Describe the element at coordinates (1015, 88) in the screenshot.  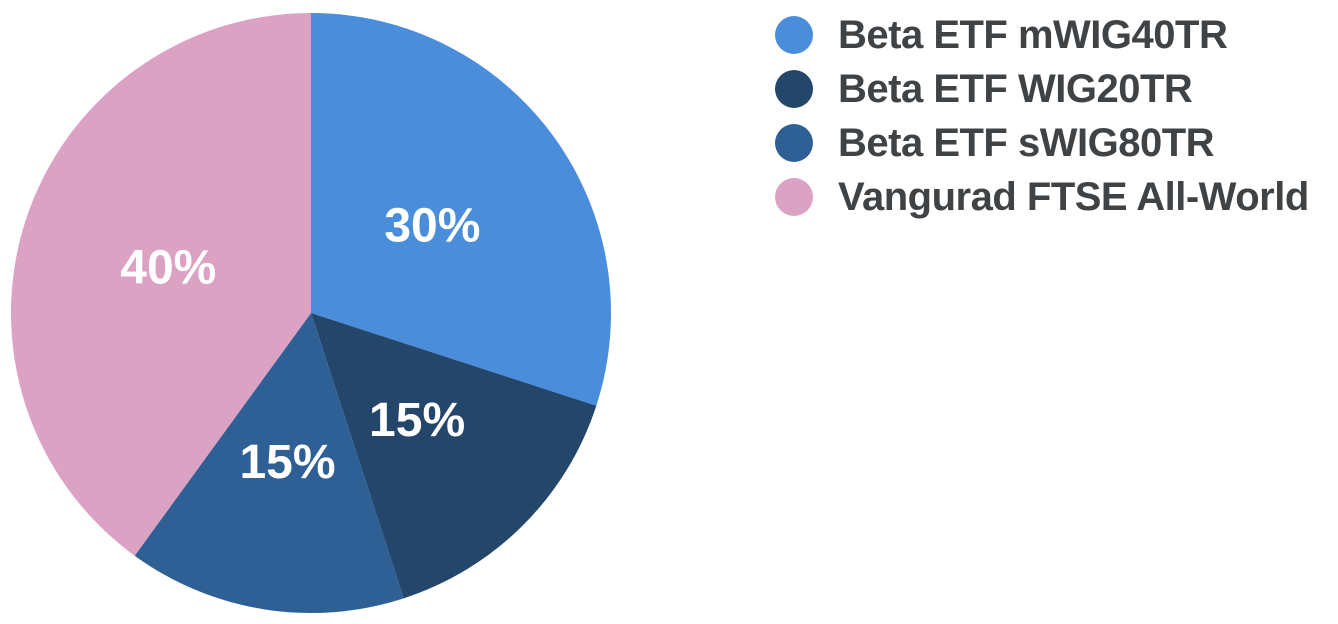
I see `legend-label: Beta ETF WIG20TR` at that location.